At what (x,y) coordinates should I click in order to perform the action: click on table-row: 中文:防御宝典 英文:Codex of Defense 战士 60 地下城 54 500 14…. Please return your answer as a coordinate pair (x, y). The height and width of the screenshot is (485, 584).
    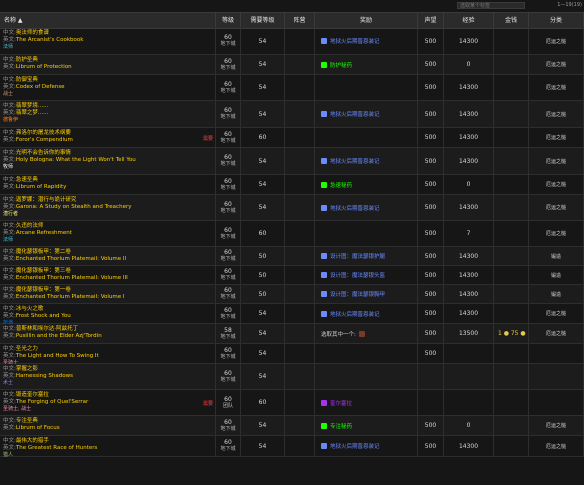
    Looking at the image, I should click on (292, 88).